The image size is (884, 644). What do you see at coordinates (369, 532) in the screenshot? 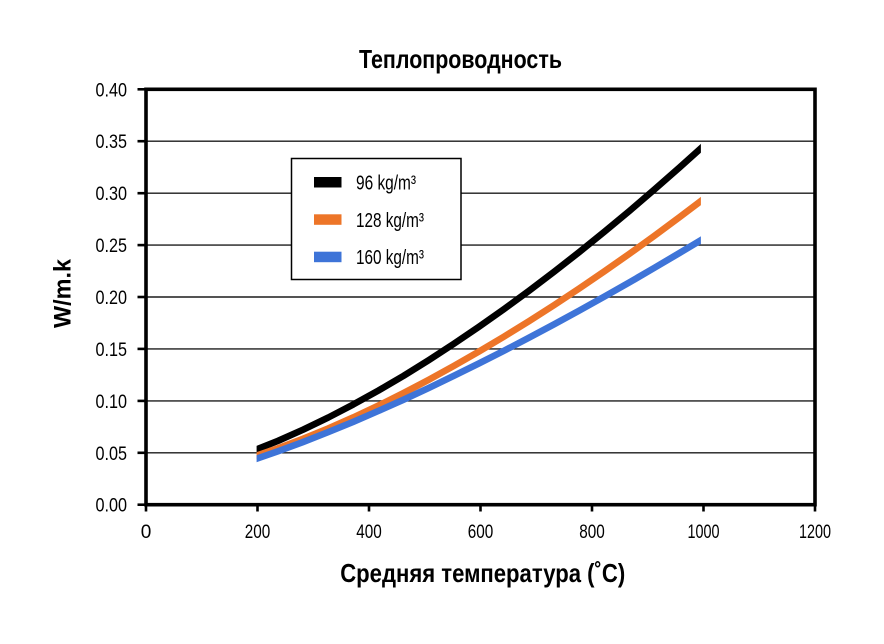
I see `svg-text: 400` at bounding box center [369, 532].